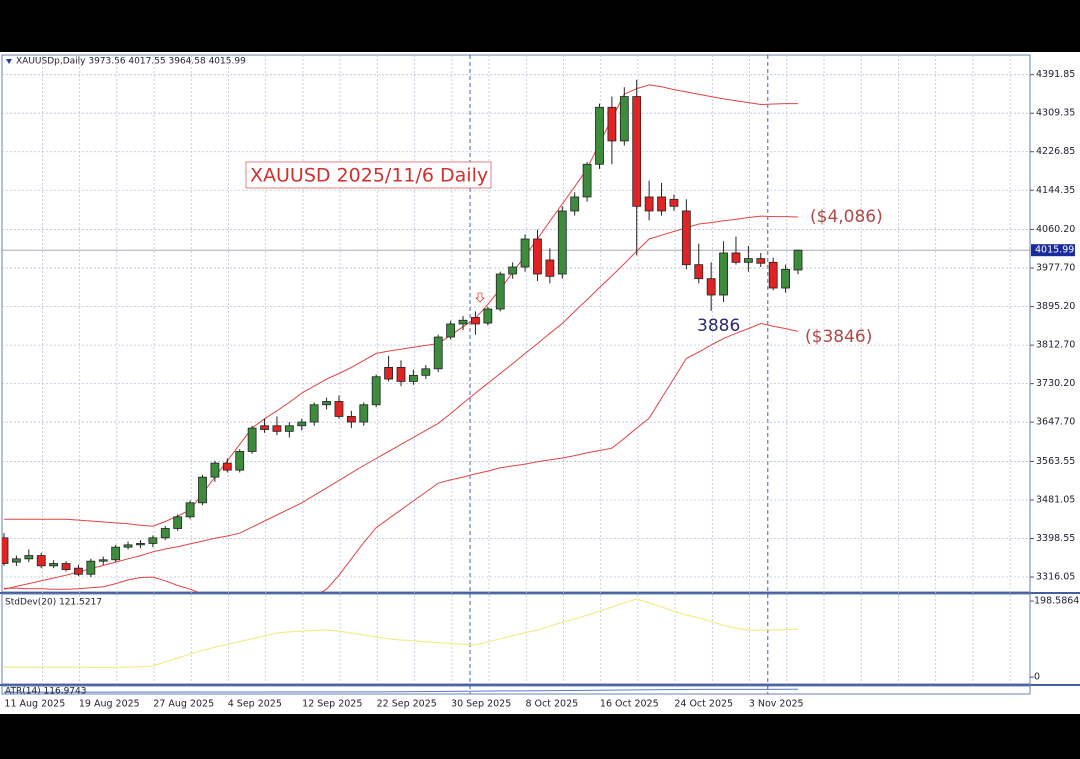 The width and height of the screenshot is (1080, 759). What do you see at coordinates (1055, 383) in the screenshot?
I see `y-tick-label: 3730.20` at bounding box center [1055, 383].